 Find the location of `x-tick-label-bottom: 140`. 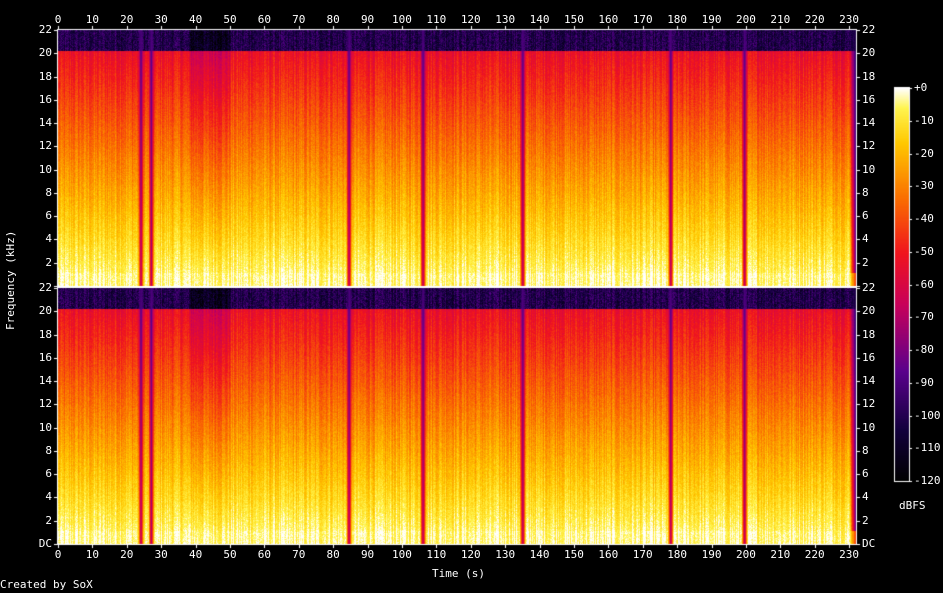

x-tick-label-bottom: 140 is located at coordinates (539, 554).